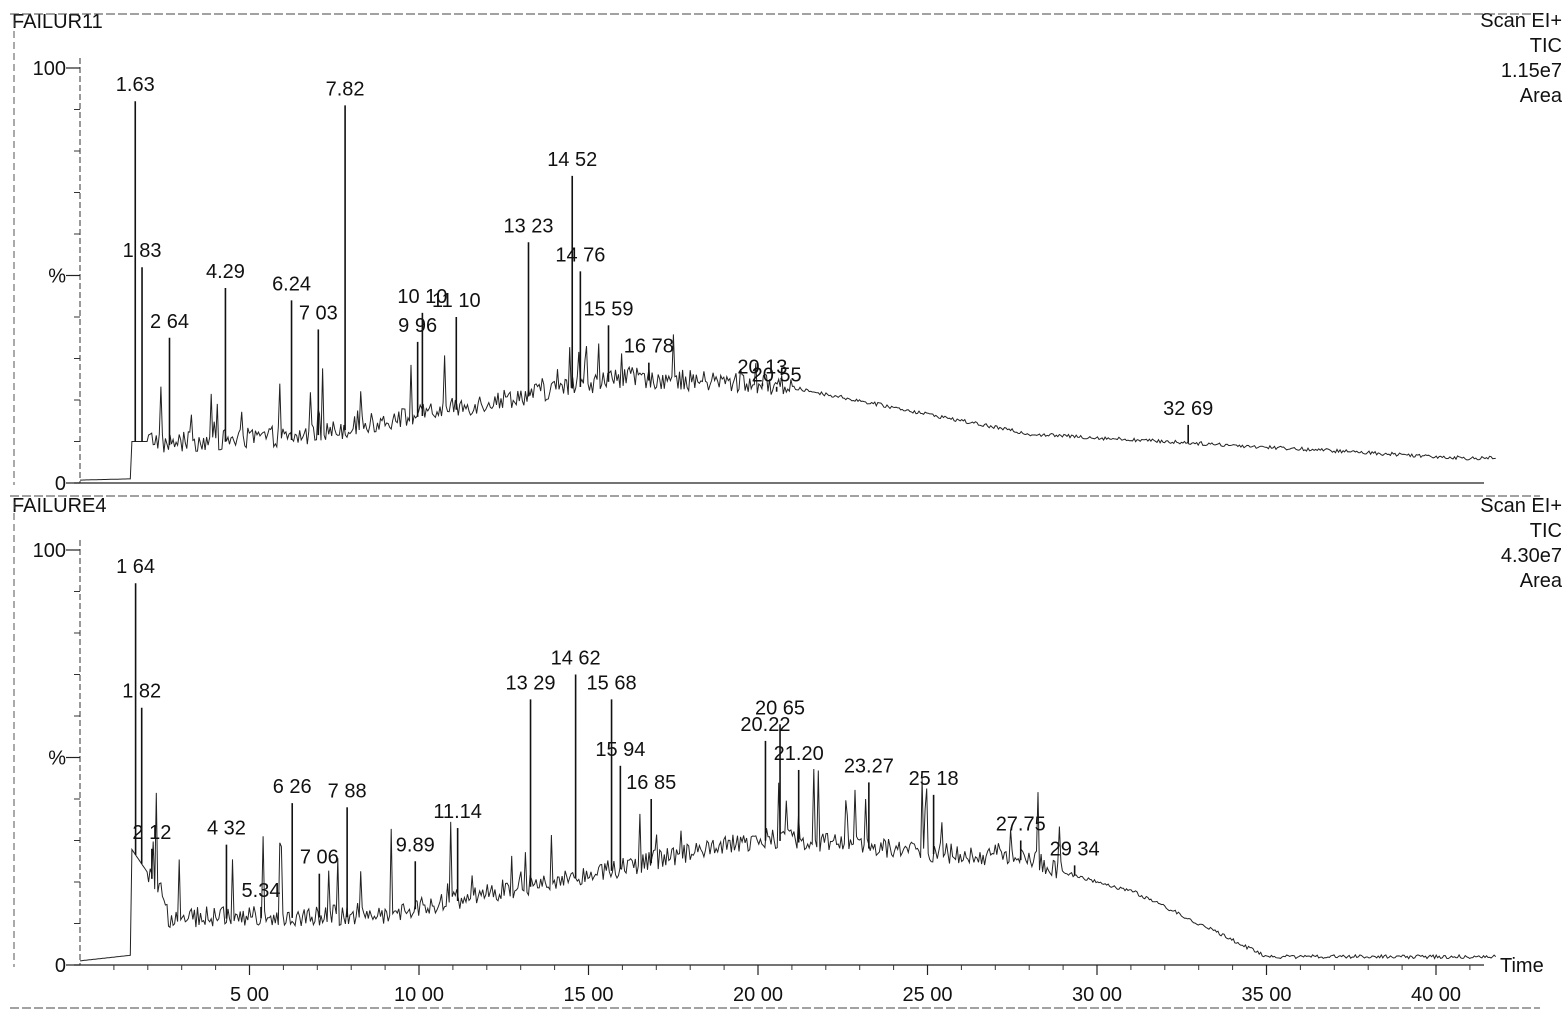  What do you see at coordinates (528, 226) in the screenshot?
I see `peak-label: 13 23` at bounding box center [528, 226].